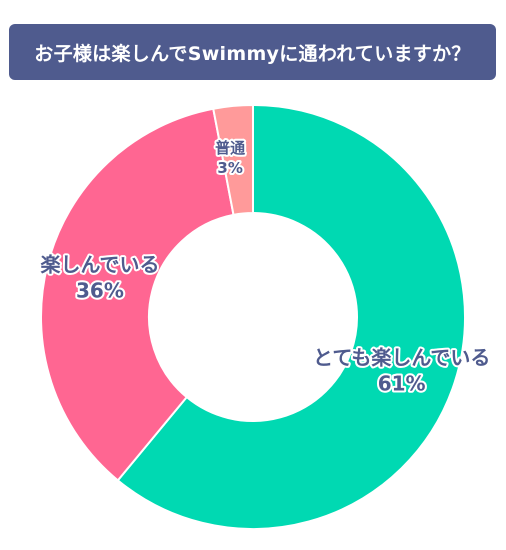 This screenshot has width=506, height=550. I want to click on slice-category-label-3: 普通, so click(230, 148).